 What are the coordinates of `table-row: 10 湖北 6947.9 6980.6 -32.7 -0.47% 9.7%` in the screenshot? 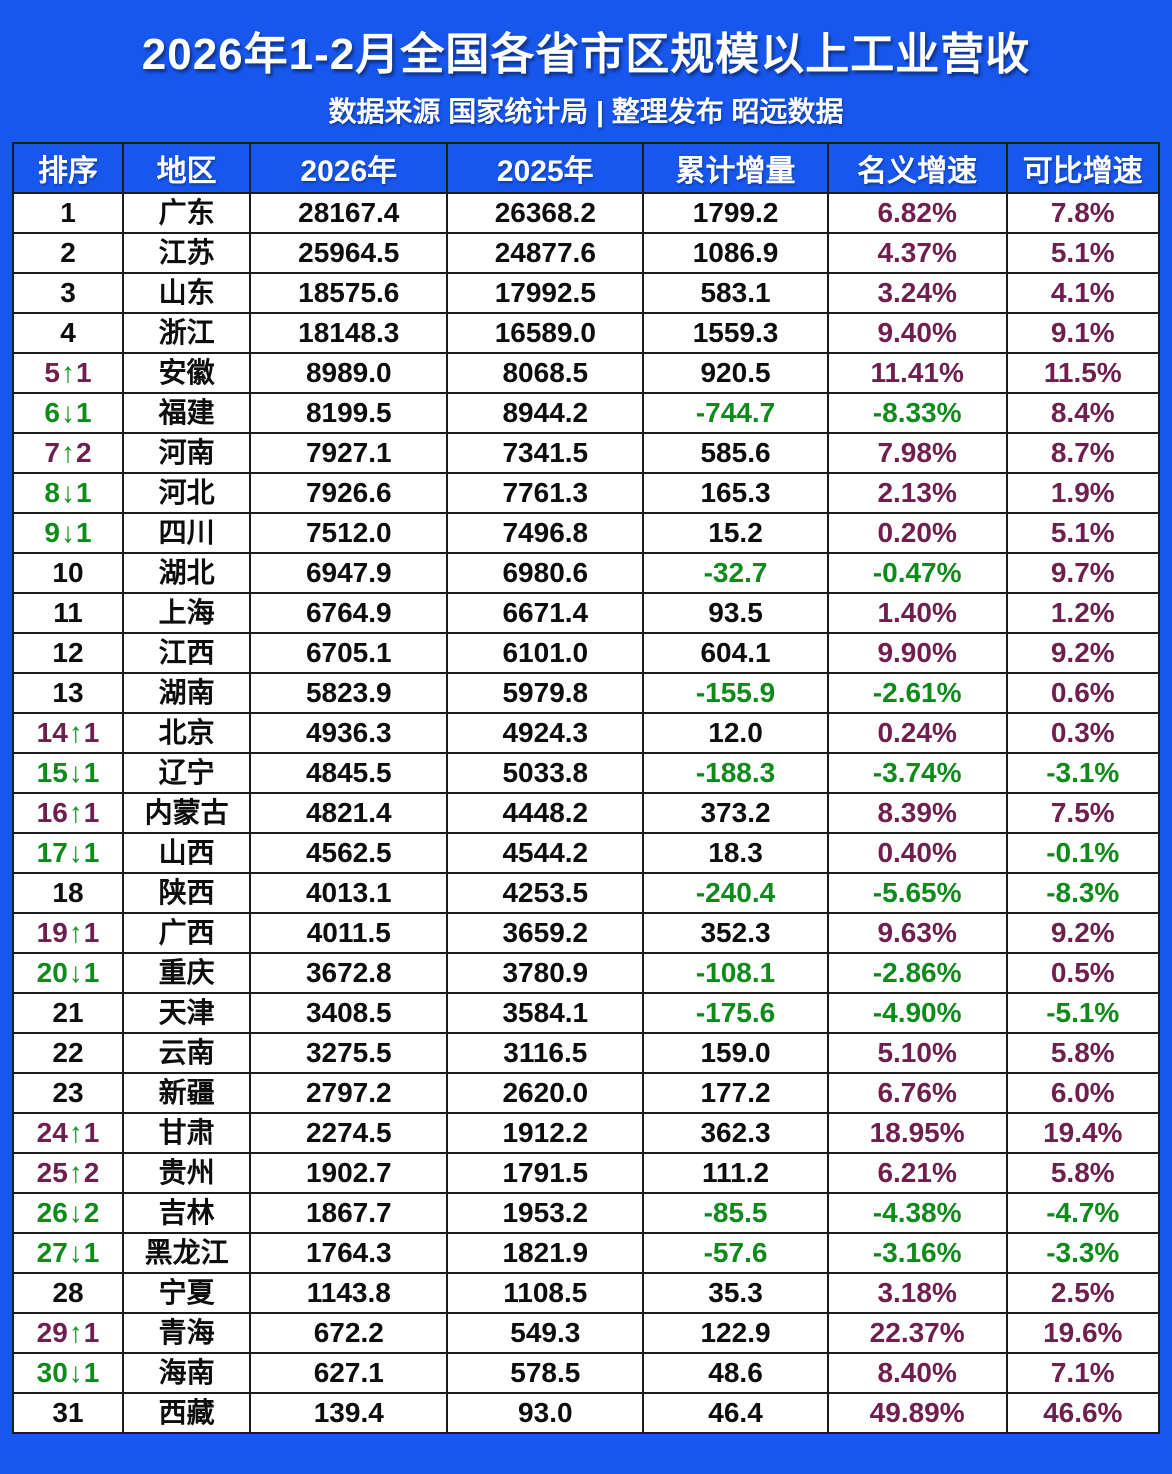 It's located at (586, 573).